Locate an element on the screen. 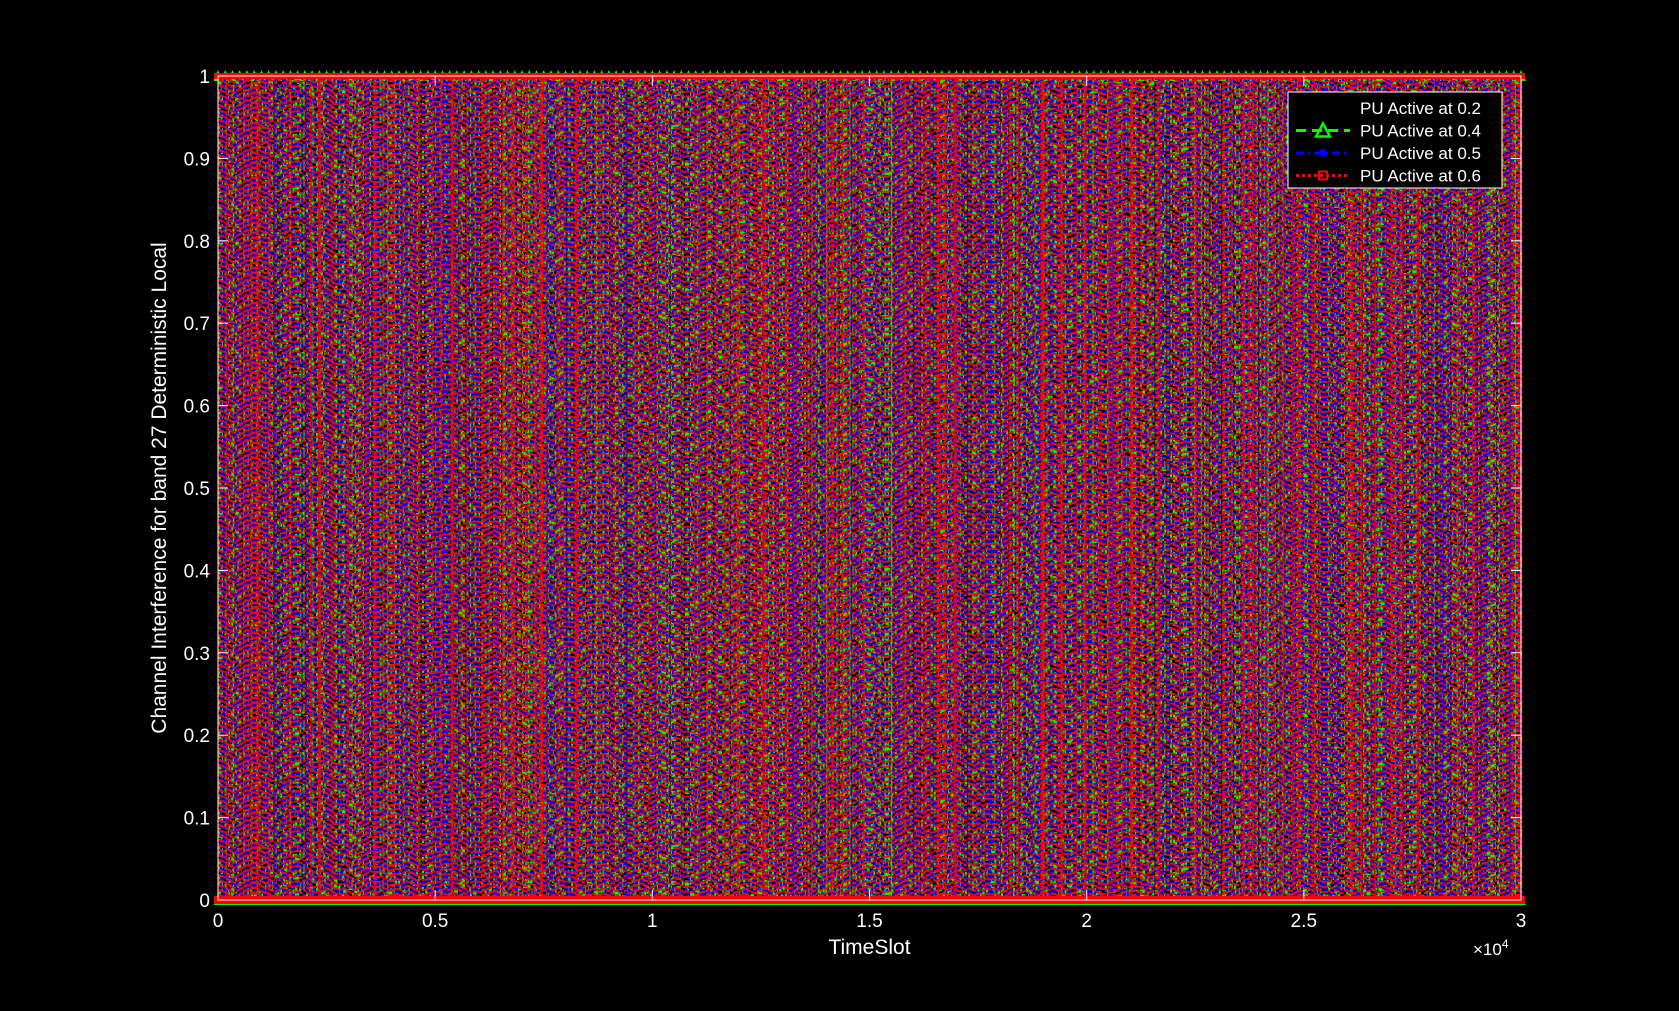 Image resolution: width=1679 pixels, height=1011 pixels. legend-label: PU Active at 0.6 is located at coordinates (1420, 176).